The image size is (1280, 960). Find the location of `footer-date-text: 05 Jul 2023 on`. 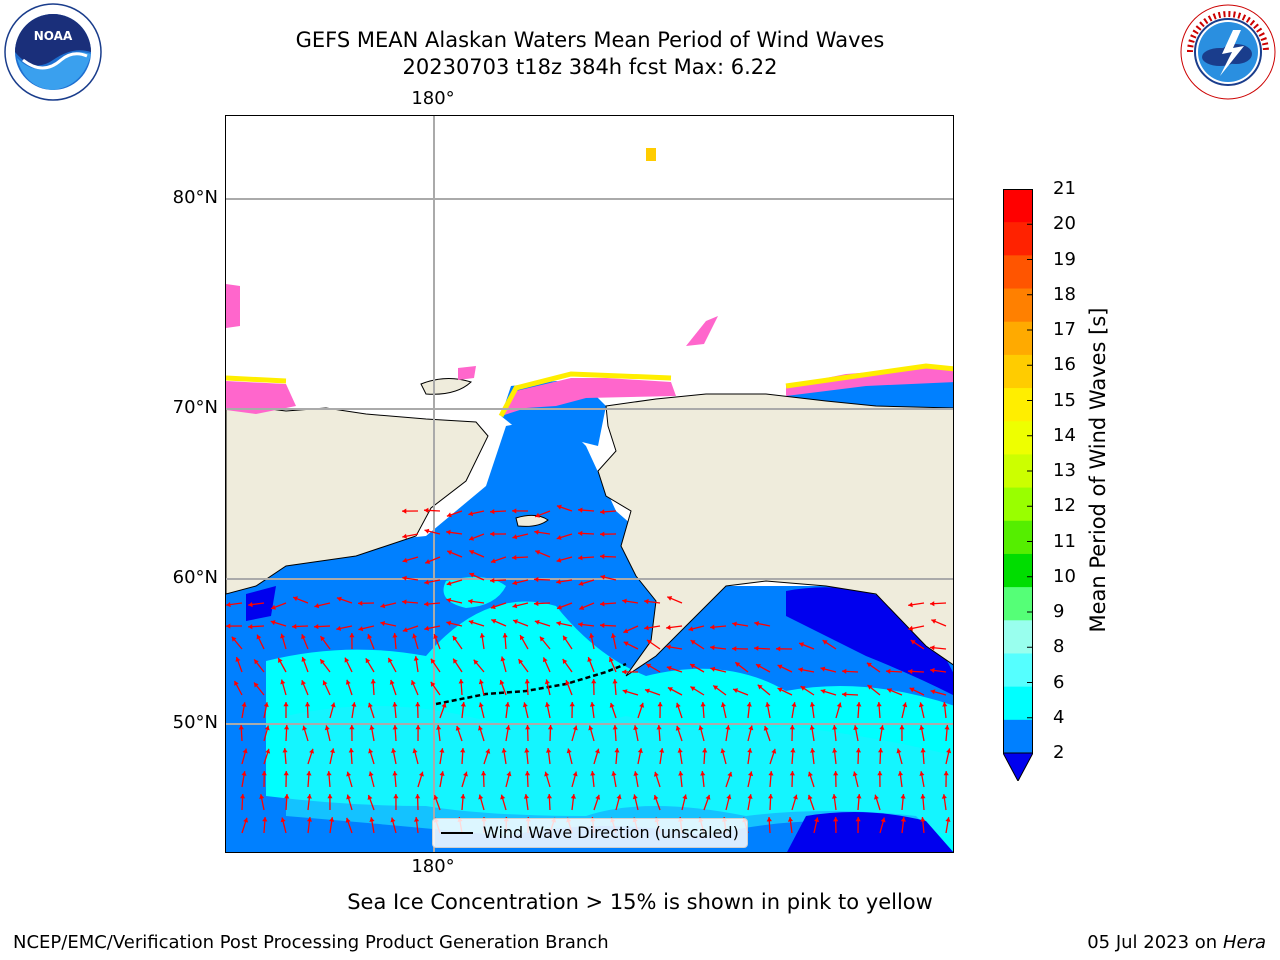

footer-date-text: 05 Jul 2023 on is located at coordinates (1155, 942).